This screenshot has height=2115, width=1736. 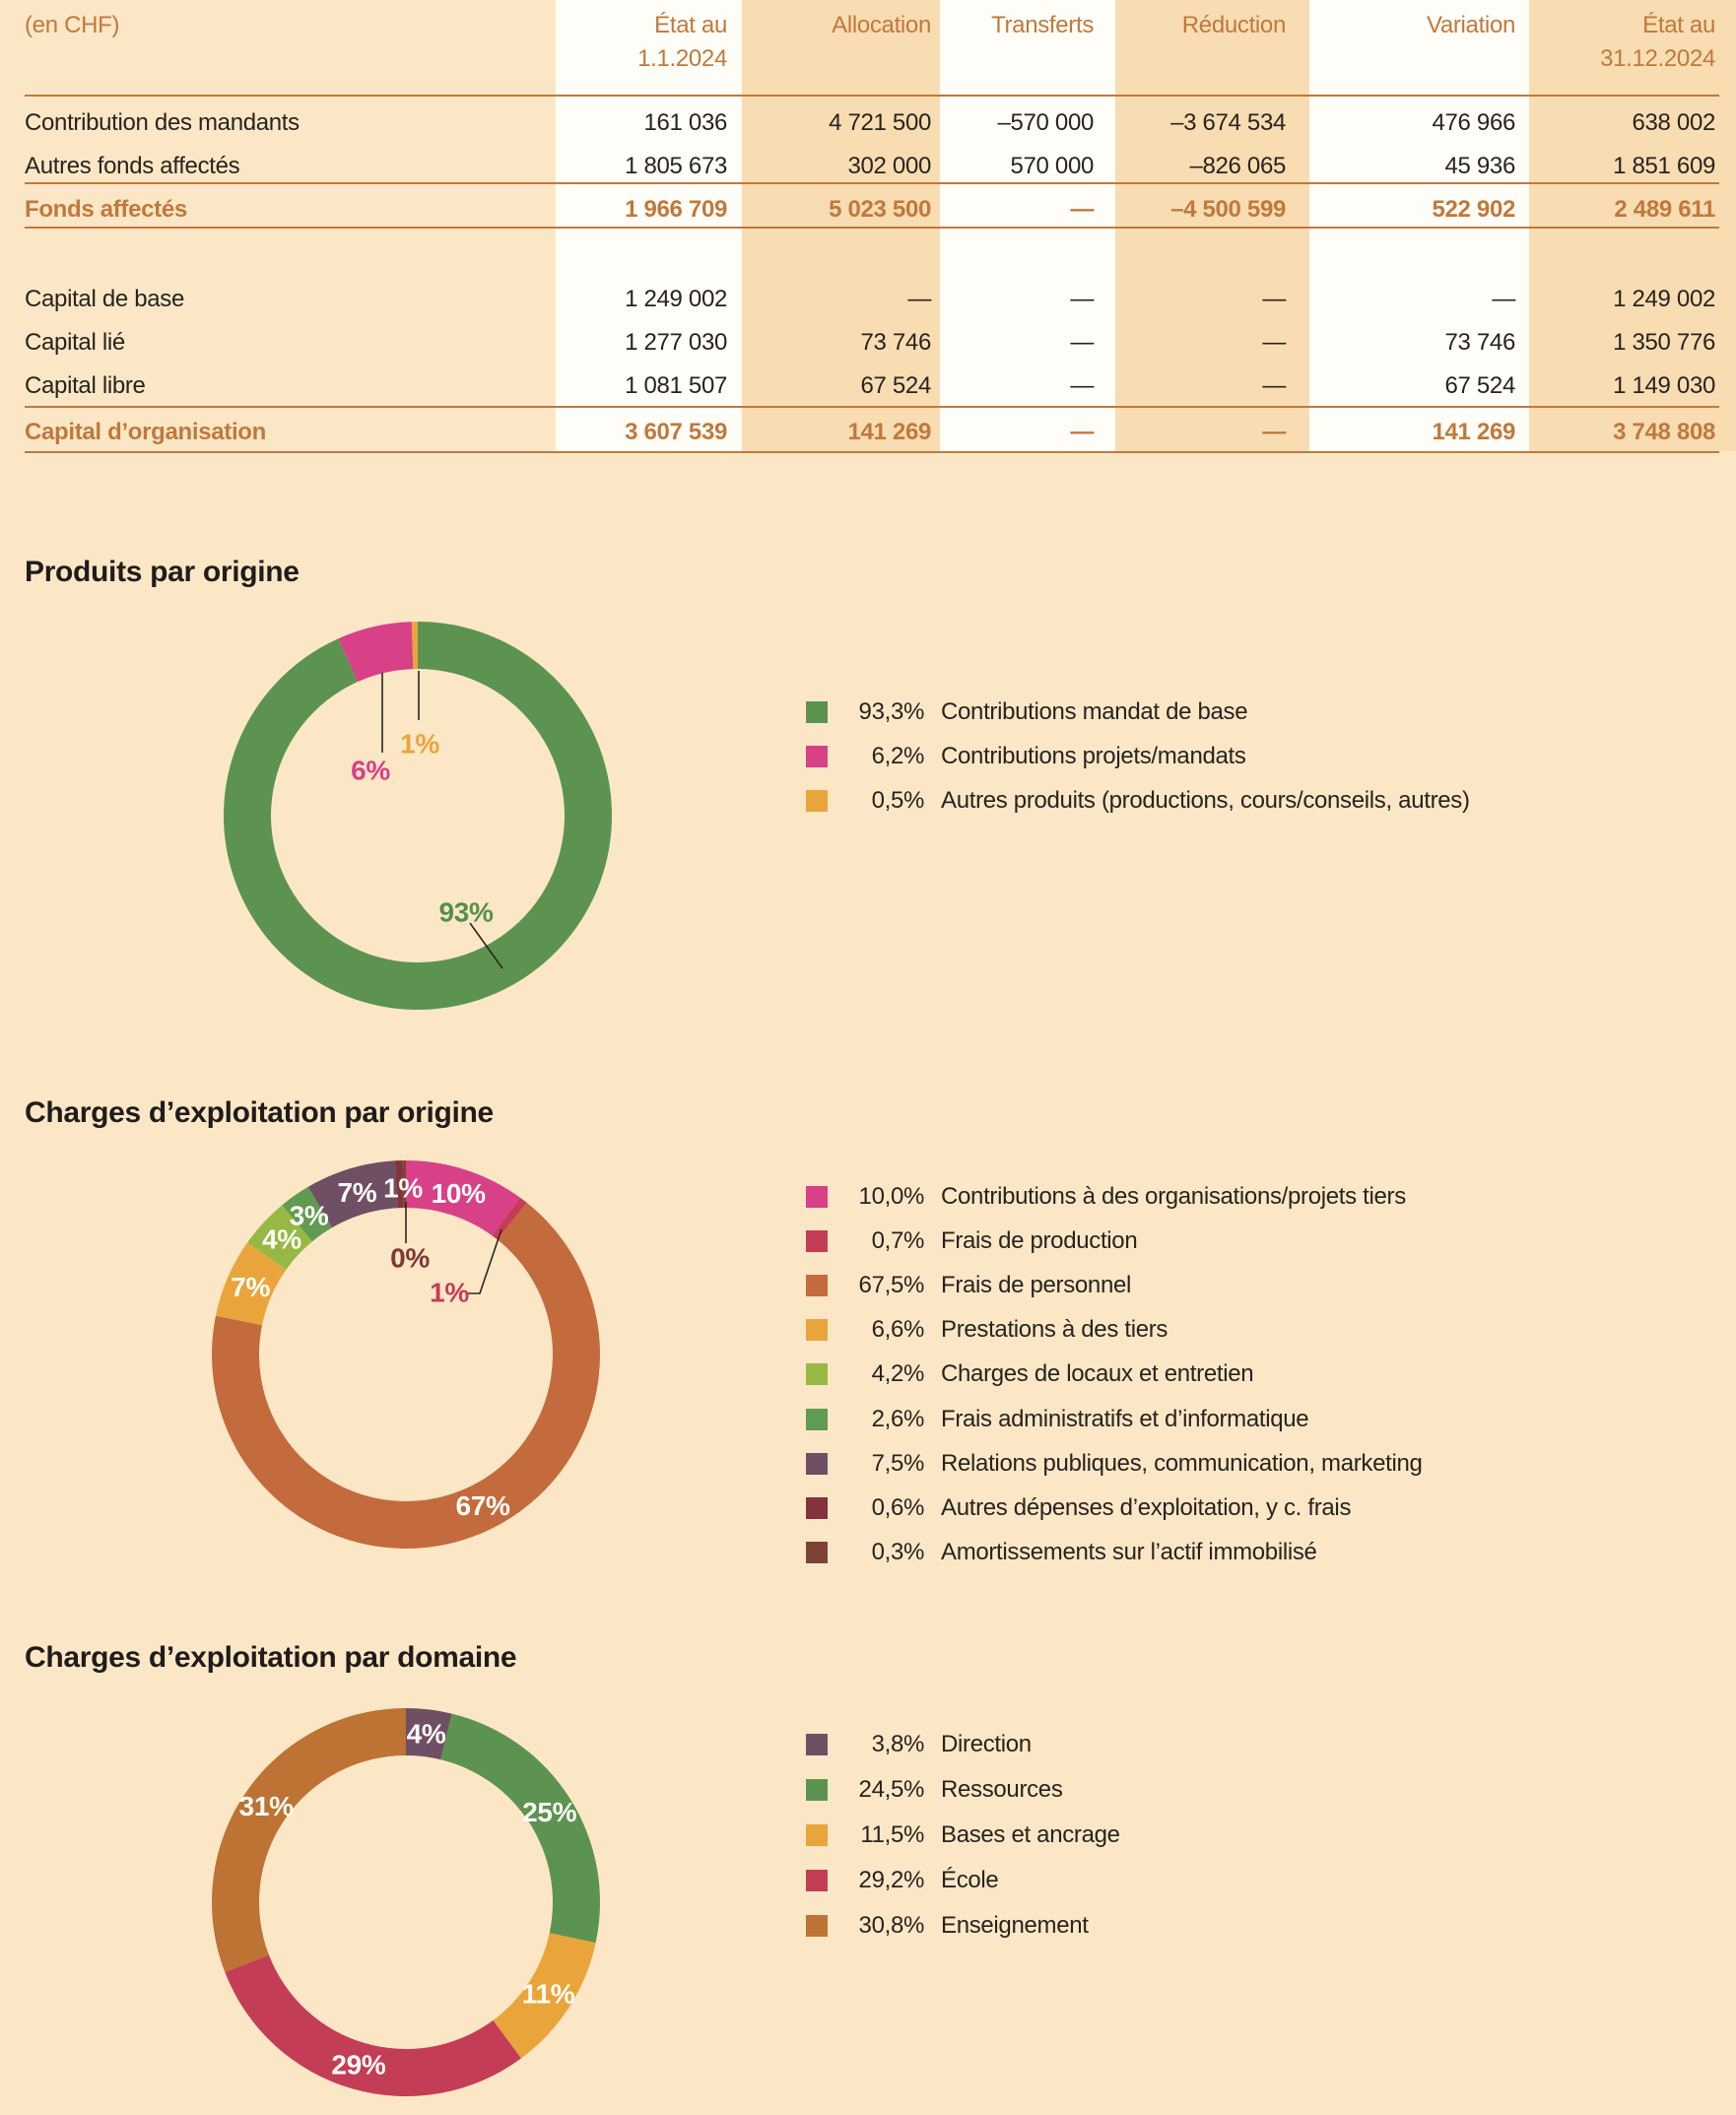 What do you see at coordinates (676, 432) in the screenshot?
I see `table-cell: 3 607 539` at bounding box center [676, 432].